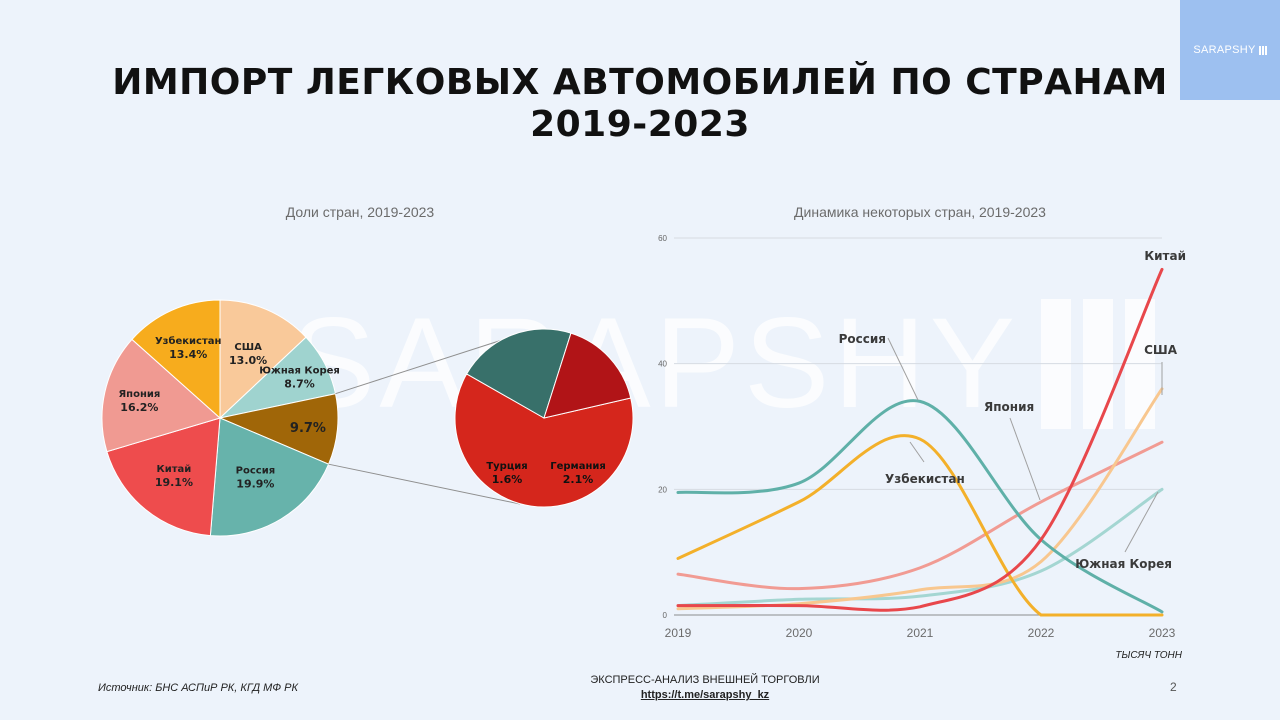 The width and height of the screenshot is (1280, 720). I want to click on x-tick-2019: 2019, so click(678, 633).